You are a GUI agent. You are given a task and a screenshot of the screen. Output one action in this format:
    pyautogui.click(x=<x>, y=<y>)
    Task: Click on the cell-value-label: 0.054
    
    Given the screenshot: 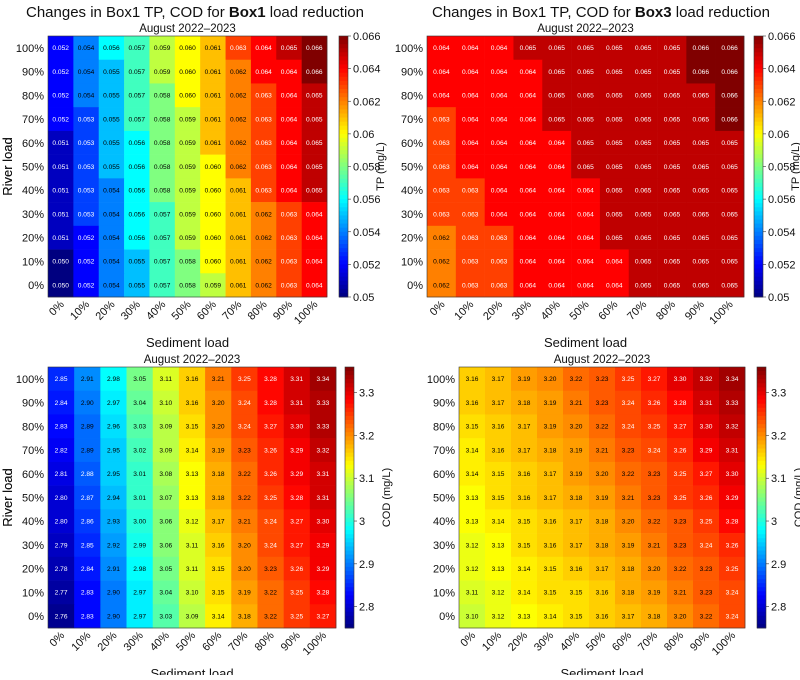 What is the action you would take?
    pyautogui.click(x=86, y=72)
    